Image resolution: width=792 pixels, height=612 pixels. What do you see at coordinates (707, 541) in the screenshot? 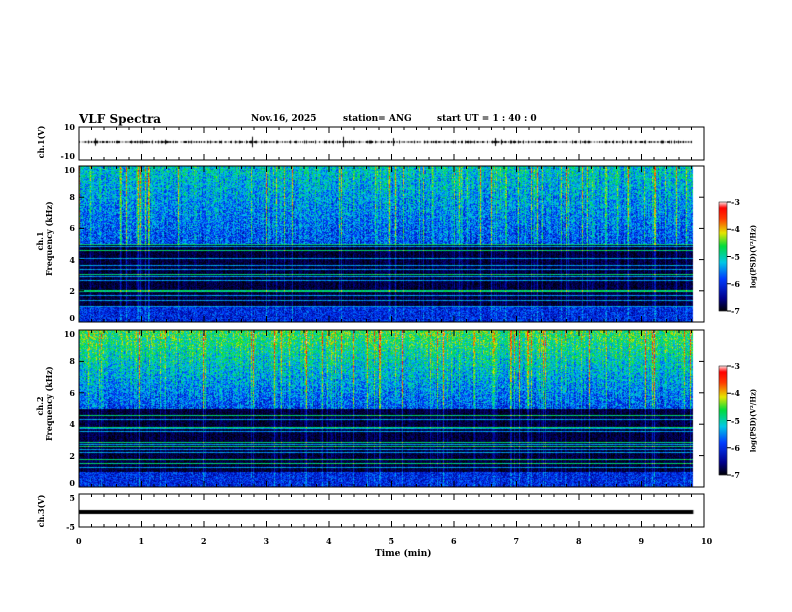
I see `x-tick-label: 10` at bounding box center [707, 541].